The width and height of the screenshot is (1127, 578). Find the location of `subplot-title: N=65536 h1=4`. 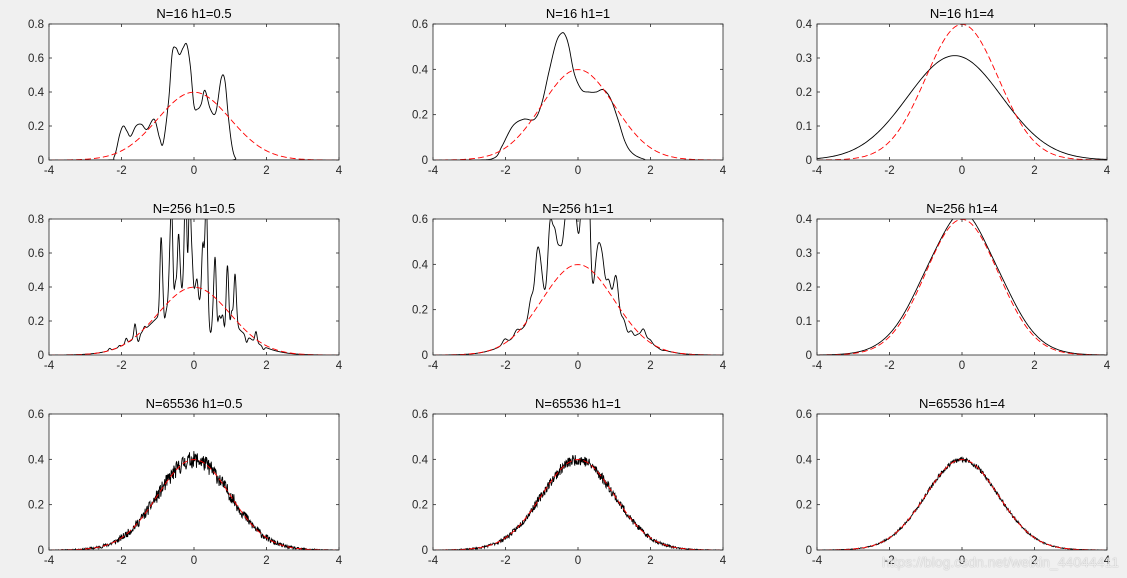

subplot-title: N=65536 h1=4 is located at coordinates (962, 403).